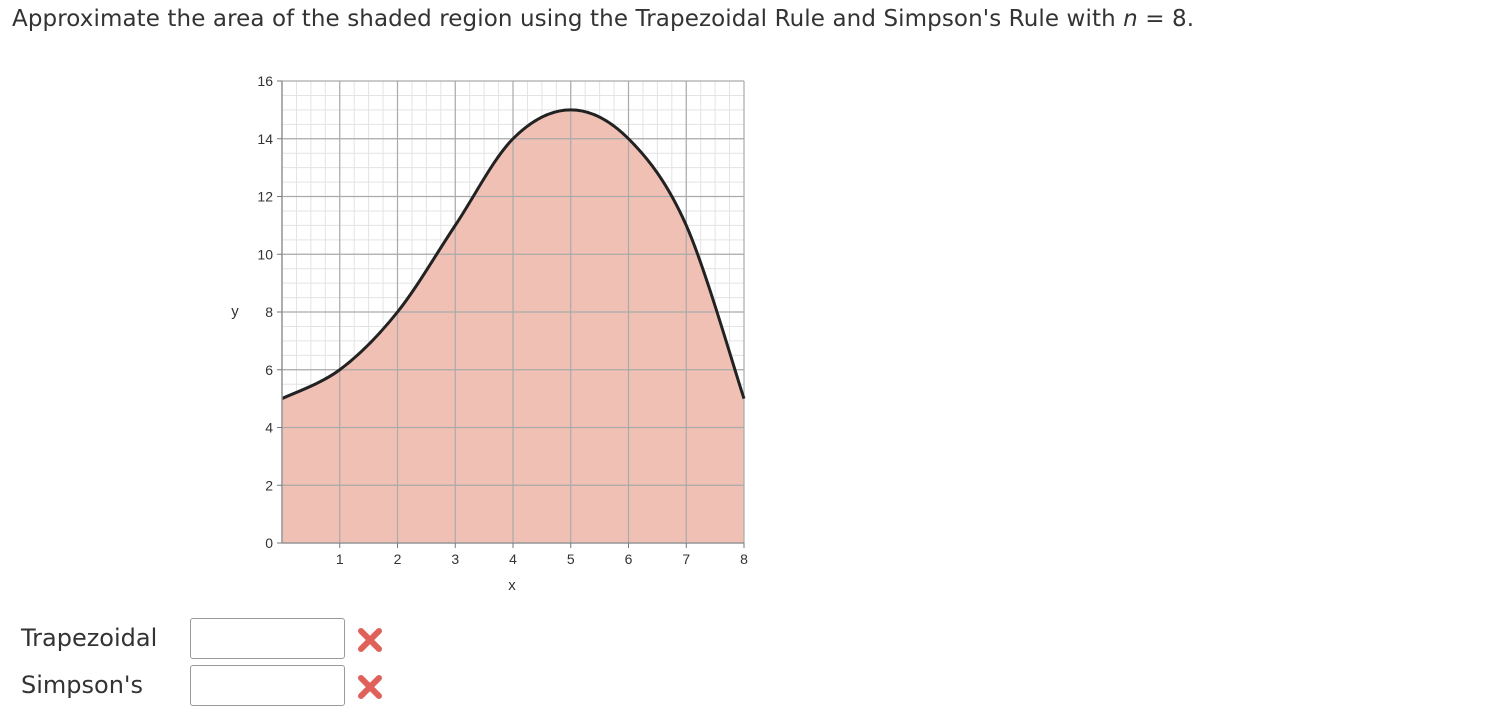  I want to click on simpsons-label: Simpson's, so click(82, 685).